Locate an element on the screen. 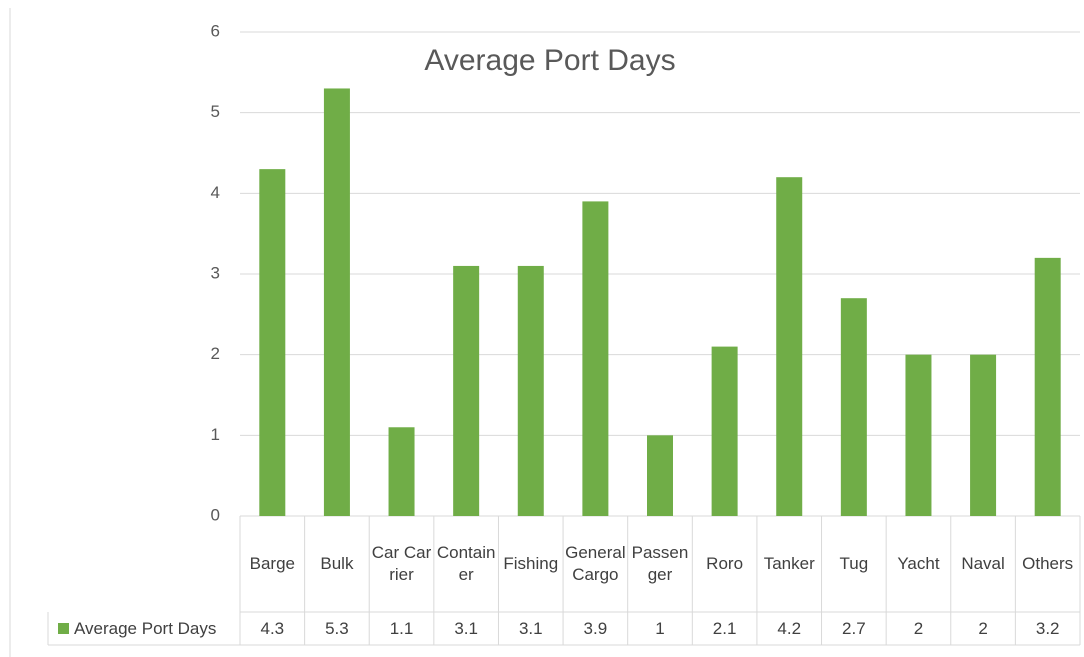 This screenshot has width=1084, height=657. x-tick-label: General Cargo is located at coordinates (595, 563).